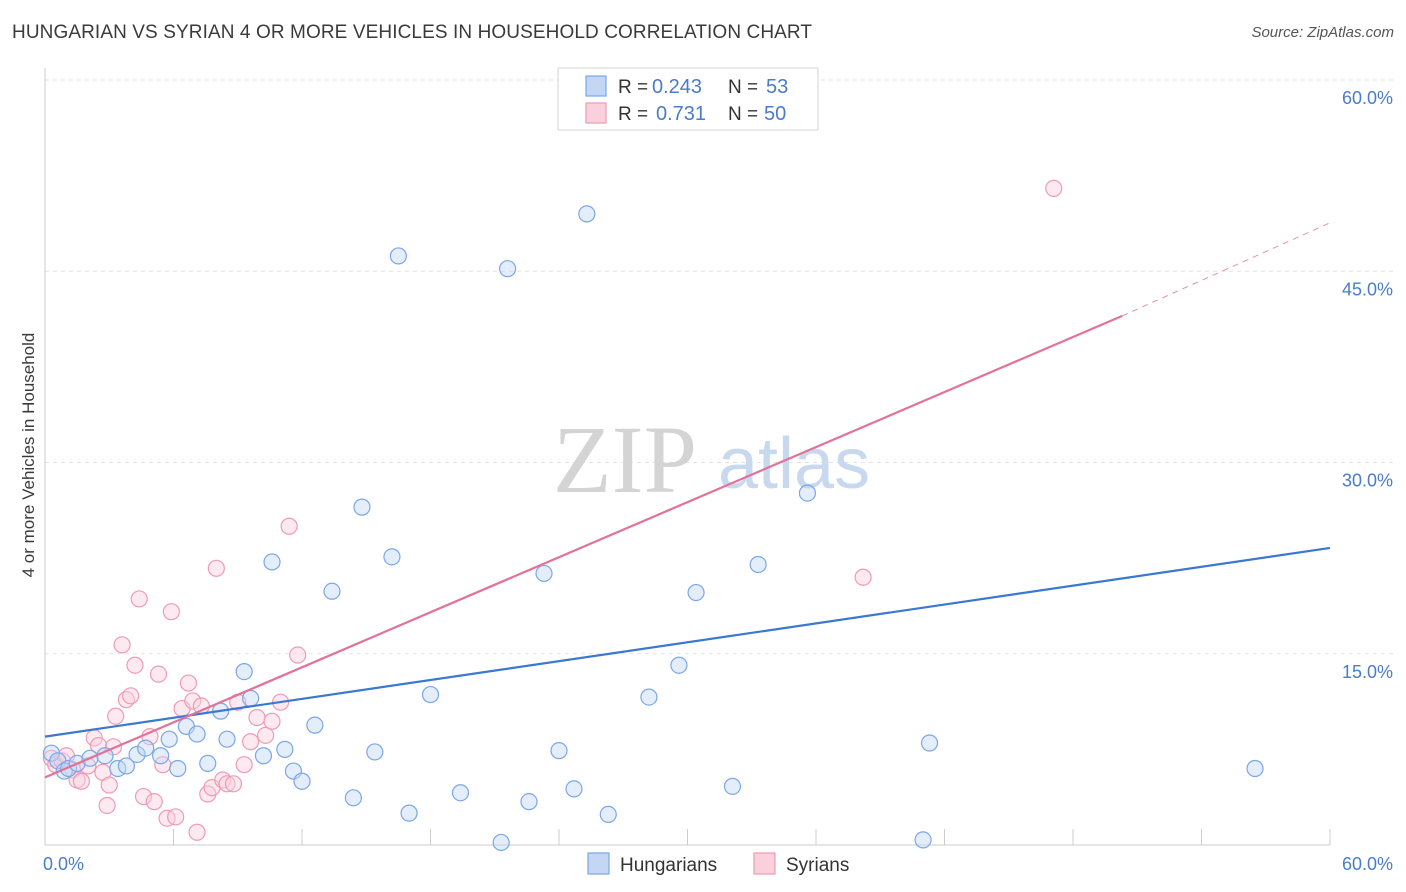 The width and height of the screenshot is (1406, 892). I want to click on legend-r-value-2: 0.731, so click(681, 114).